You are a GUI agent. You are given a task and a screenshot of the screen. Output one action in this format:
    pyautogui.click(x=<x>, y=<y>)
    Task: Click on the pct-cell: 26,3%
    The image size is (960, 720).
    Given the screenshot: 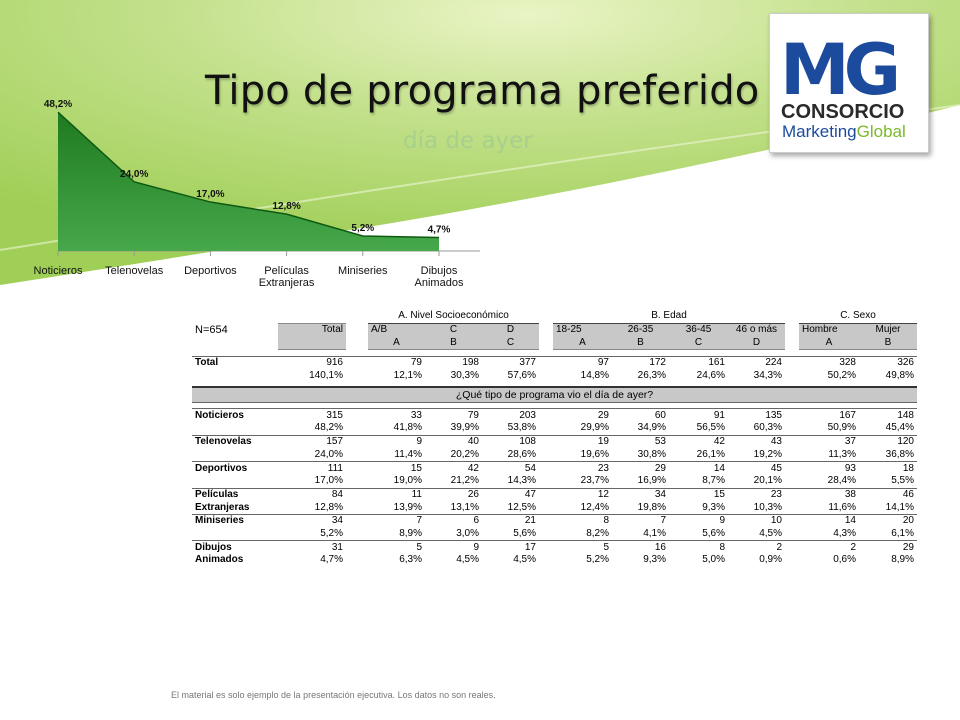 What is the action you would take?
    pyautogui.click(x=651, y=376)
    